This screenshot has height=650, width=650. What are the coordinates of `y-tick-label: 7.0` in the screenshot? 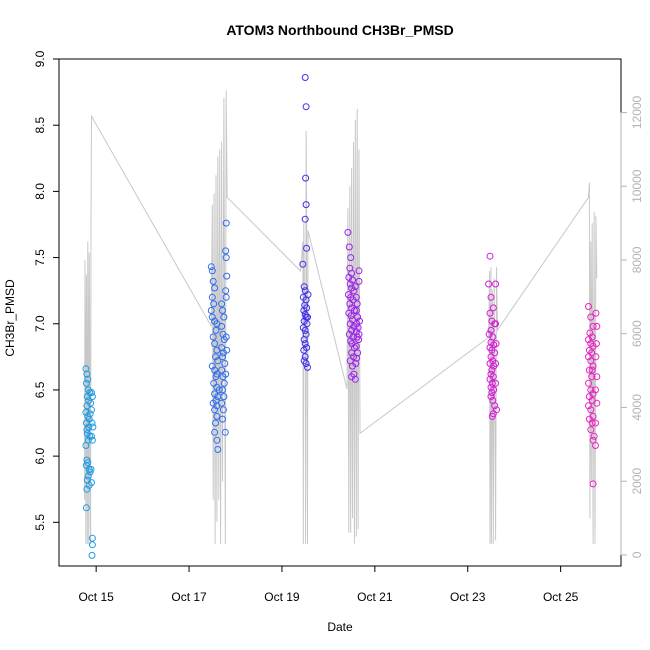 It's located at (40, 323).